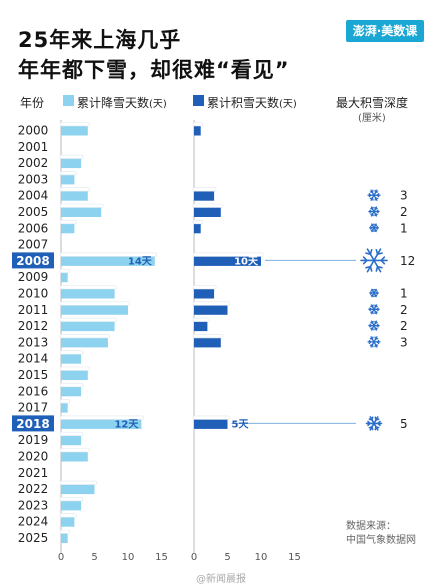 This screenshot has height=587, width=440. Describe the element at coordinates (33, 391) in the screenshot. I see `year-label: 2016` at that location.